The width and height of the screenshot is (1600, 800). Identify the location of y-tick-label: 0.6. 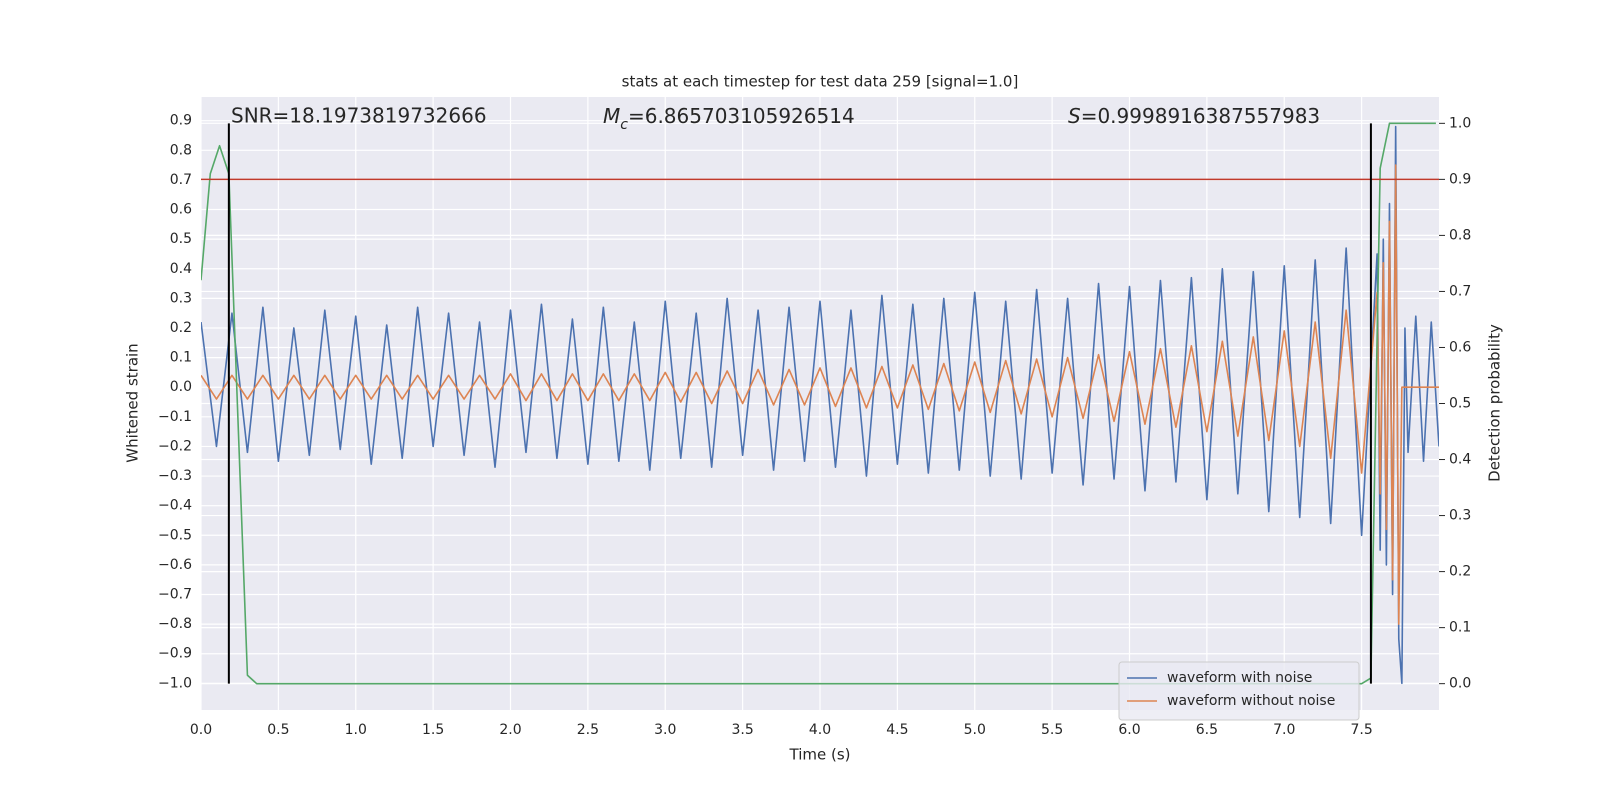
(181, 210).